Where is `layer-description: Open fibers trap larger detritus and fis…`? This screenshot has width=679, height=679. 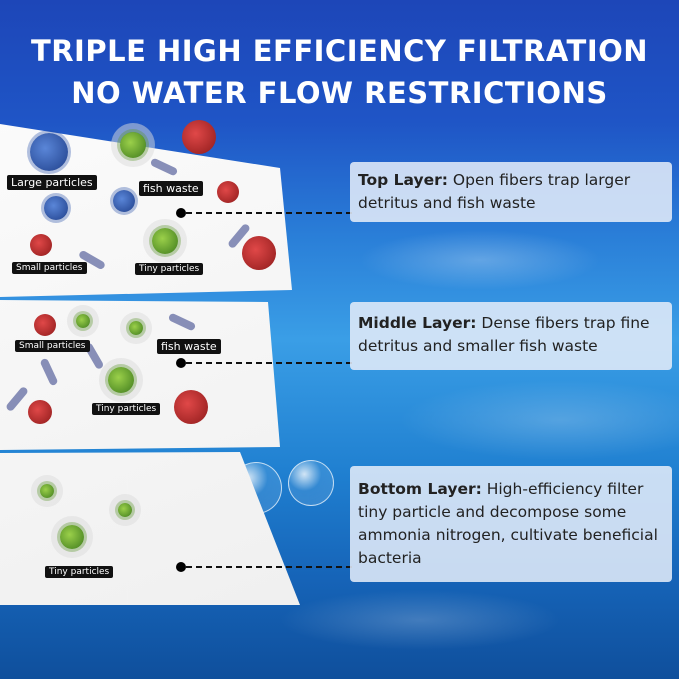
layer-description: Open fibers trap larger detritus and fis… is located at coordinates (494, 191).